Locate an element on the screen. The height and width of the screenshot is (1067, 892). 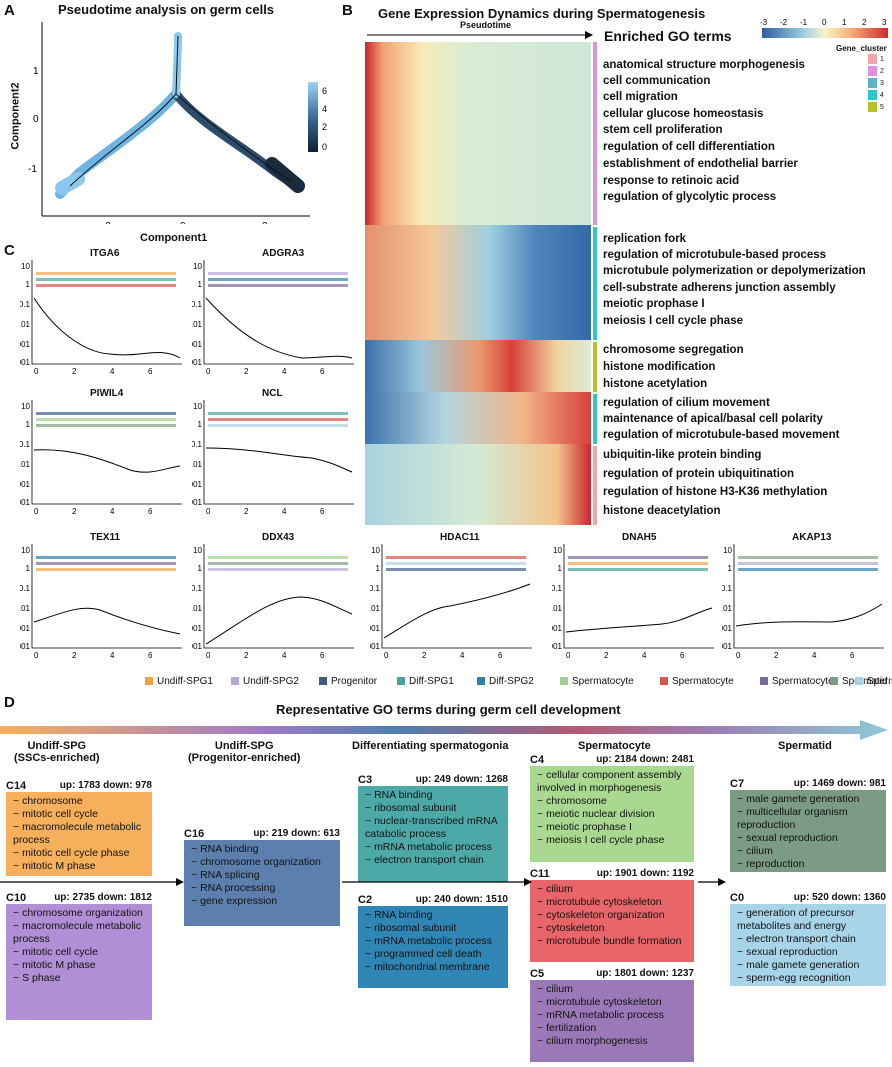
gene-title: DDX43 is located at coordinates (278, 537).